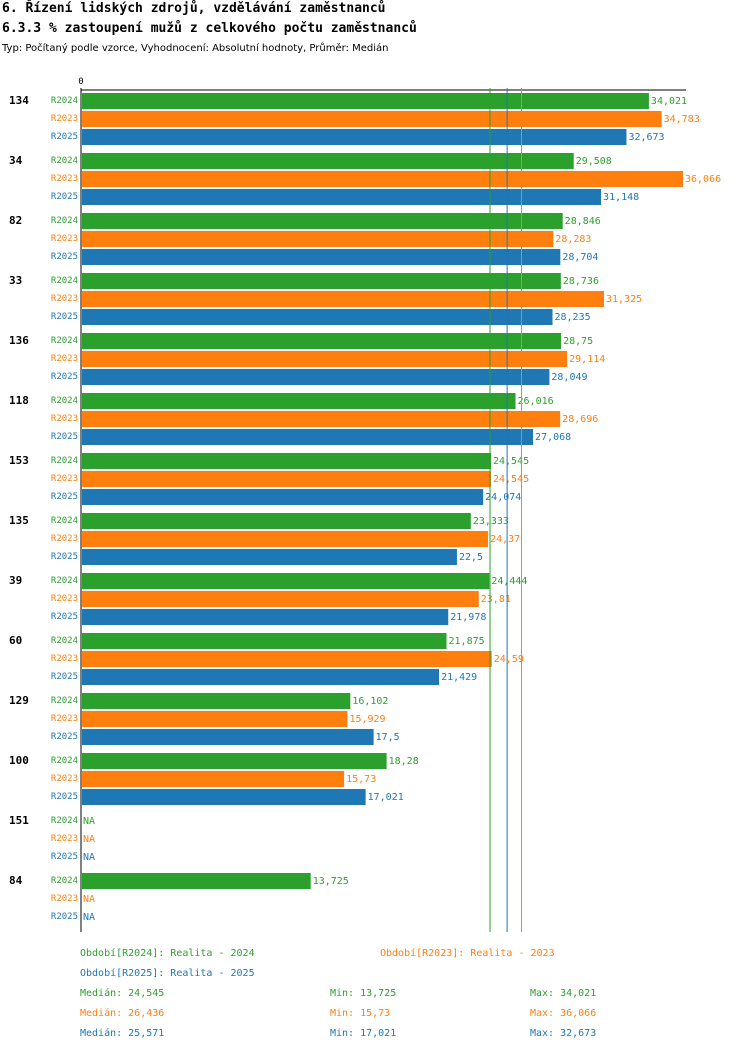 This screenshot has height=1052, width=750. What do you see at coordinates (536, 401) in the screenshot?
I see `data-label: 26,016` at bounding box center [536, 401].